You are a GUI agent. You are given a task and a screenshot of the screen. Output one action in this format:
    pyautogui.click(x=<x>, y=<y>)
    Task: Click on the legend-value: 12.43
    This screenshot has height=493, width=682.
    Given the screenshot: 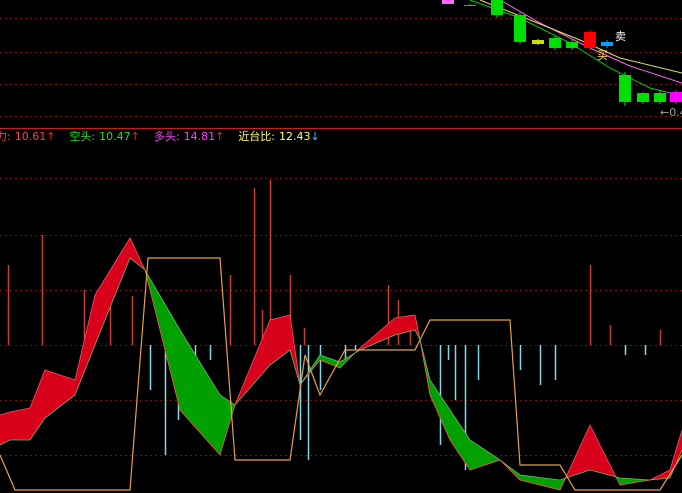 What is the action you would take?
    pyautogui.click(x=295, y=136)
    